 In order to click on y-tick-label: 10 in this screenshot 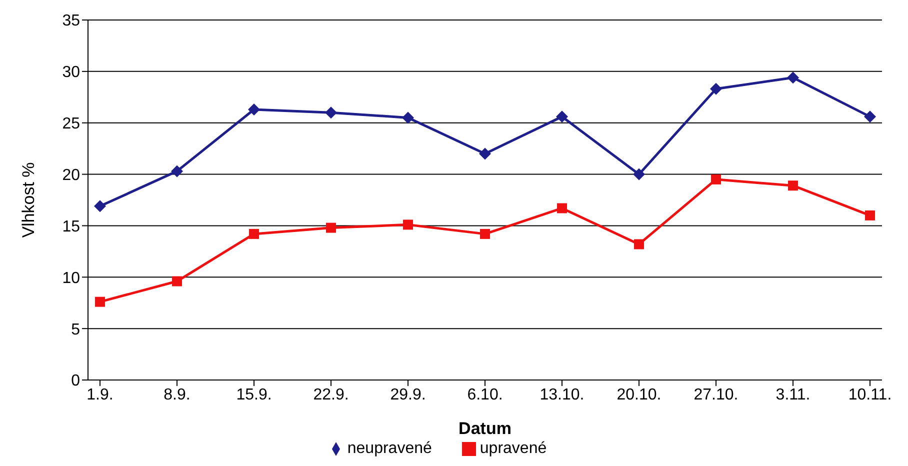, I will do `click(71, 278)`.